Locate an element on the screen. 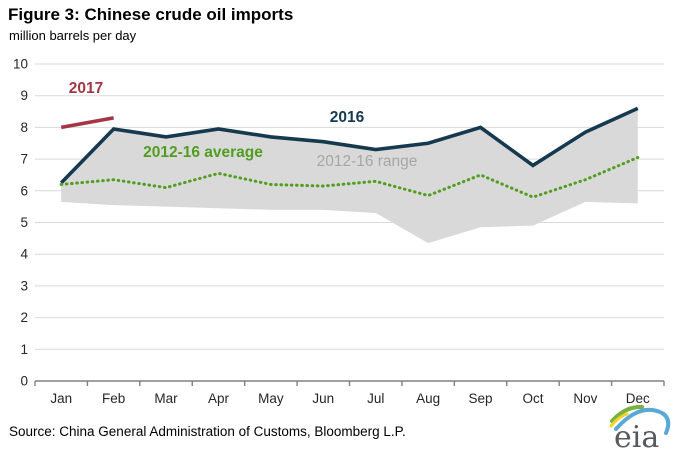 This screenshot has height=453, width=680. x-tick-label: Apr is located at coordinates (219, 398).